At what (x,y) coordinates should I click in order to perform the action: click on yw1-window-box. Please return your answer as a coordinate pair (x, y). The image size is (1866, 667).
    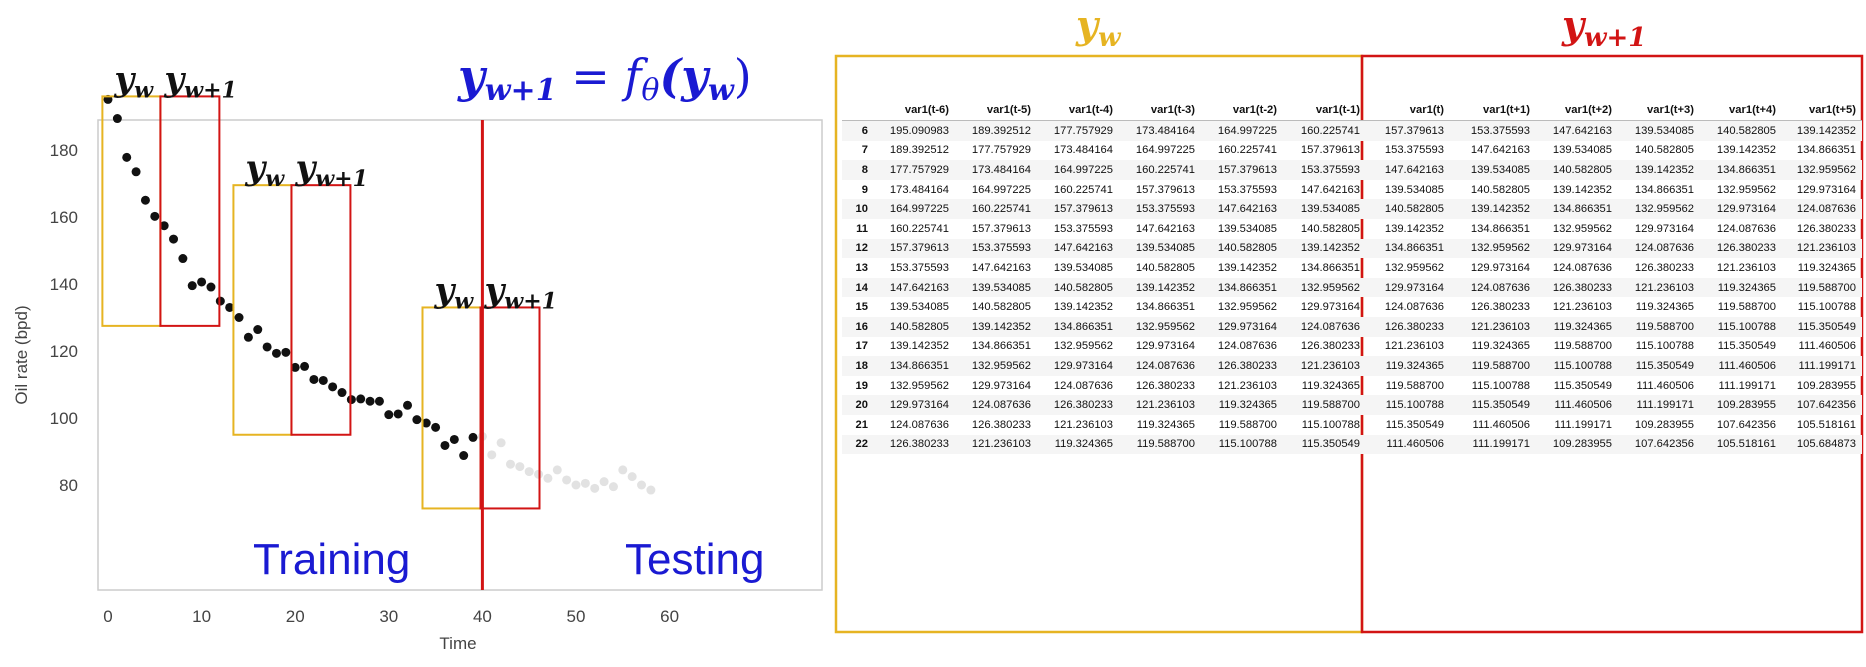
    Looking at the image, I should click on (190, 211).